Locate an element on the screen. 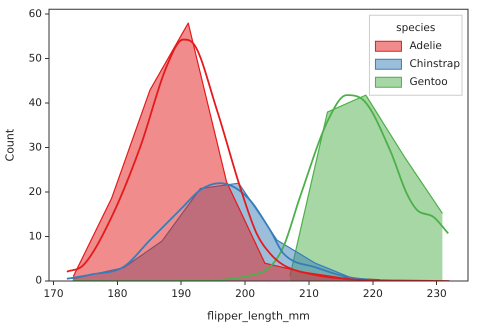 The image size is (478, 327). x-axis-title: flipper_length_mm is located at coordinates (258, 315).